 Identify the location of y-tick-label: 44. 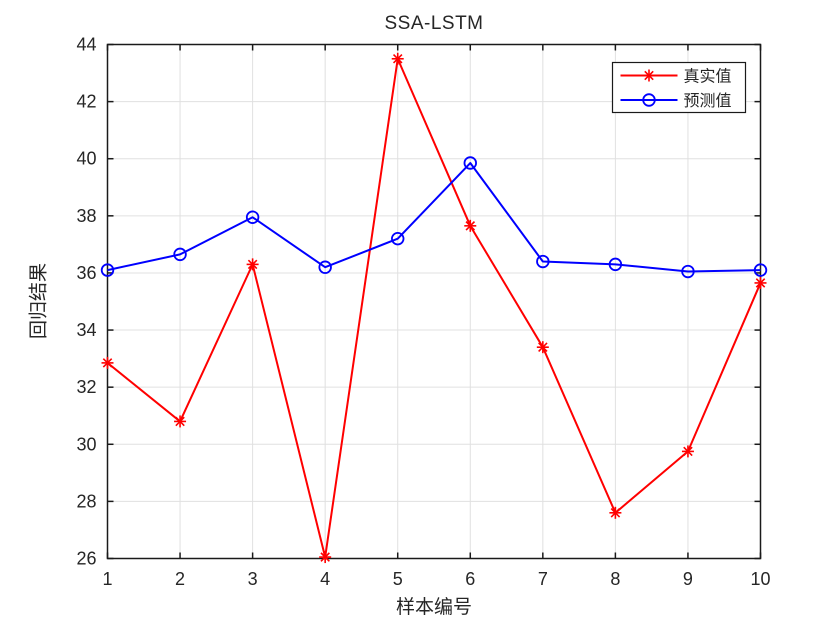
(86, 45).